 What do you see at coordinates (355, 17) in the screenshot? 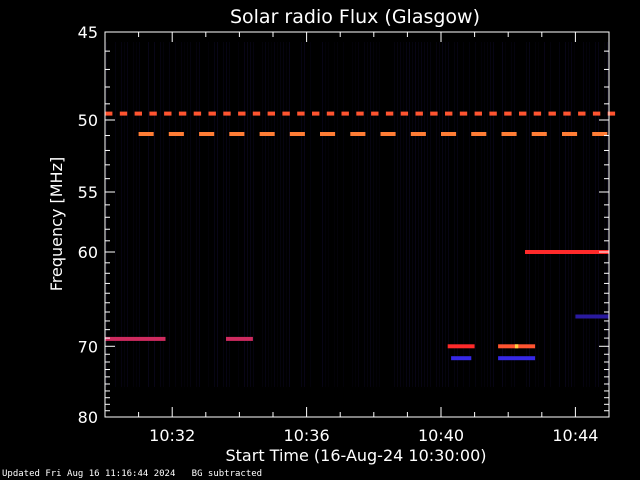
I see `chart-title: Solar radio Flux (Glasgow)` at bounding box center [355, 17].